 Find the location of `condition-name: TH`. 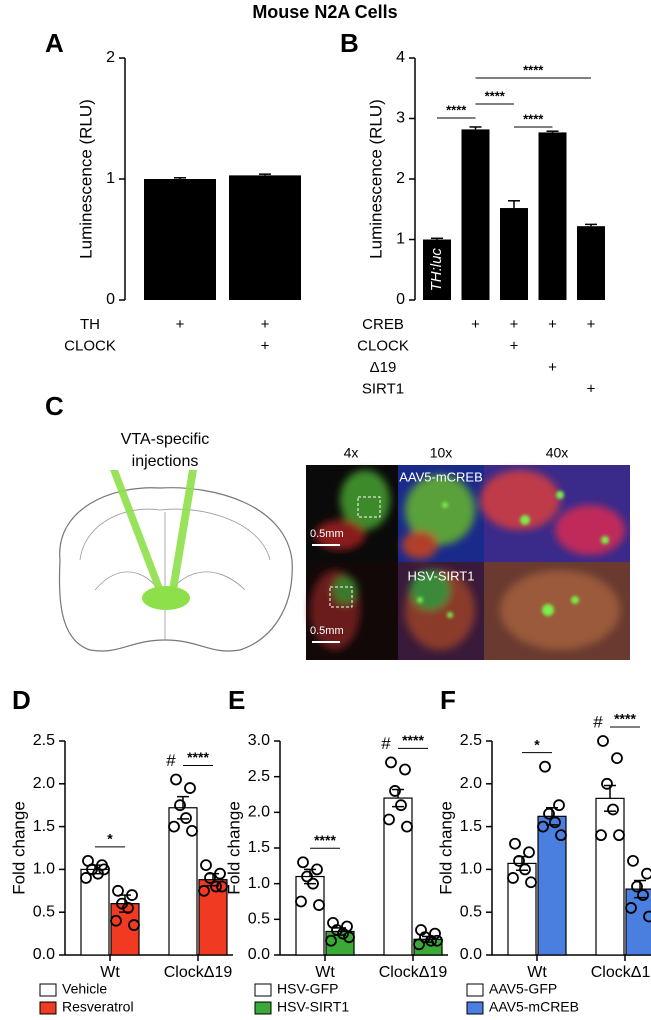

condition-name: TH is located at coordinates (90, 324).